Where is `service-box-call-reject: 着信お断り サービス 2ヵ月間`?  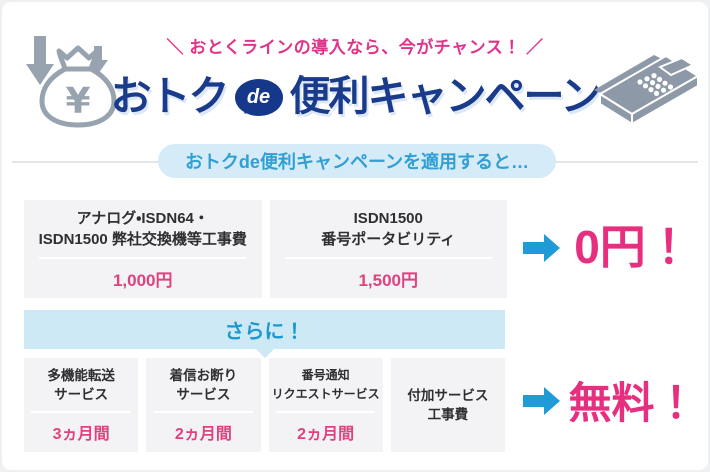
service-box-call-reject: 着信お断り サービス 2ヵ月間 is located at coordinates (203, 405).